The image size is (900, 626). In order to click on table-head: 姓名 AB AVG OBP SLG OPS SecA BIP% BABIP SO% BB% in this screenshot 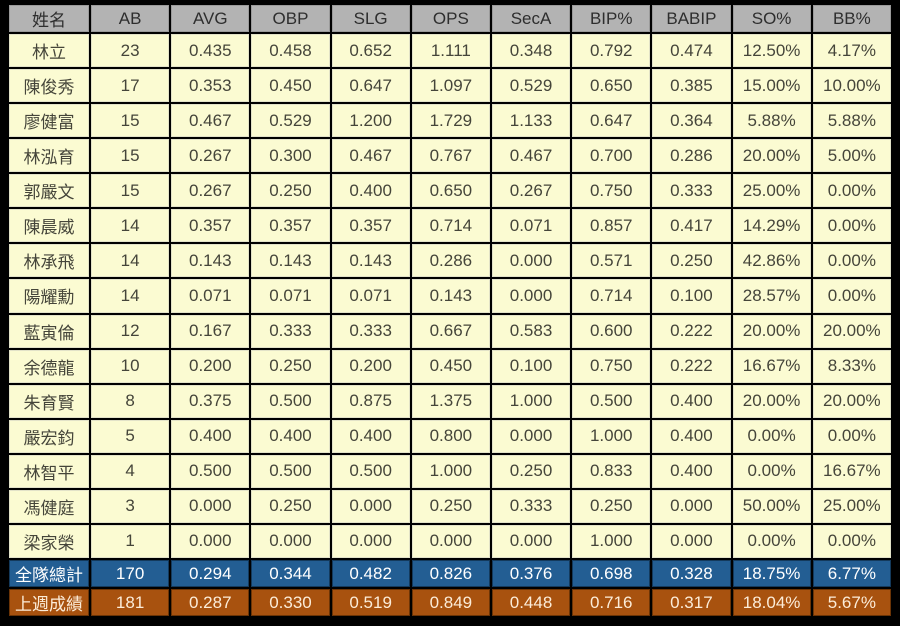, I will do `click(450, 18)`.